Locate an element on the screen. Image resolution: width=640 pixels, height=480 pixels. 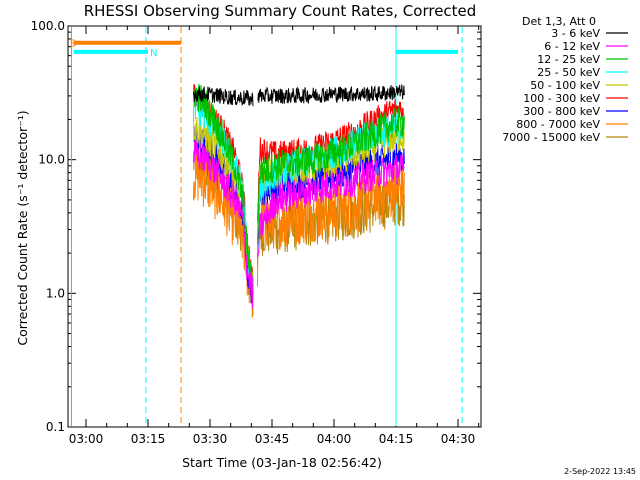
legend-label: 7000 - 15000 keV is located at coordinates (551, 137).